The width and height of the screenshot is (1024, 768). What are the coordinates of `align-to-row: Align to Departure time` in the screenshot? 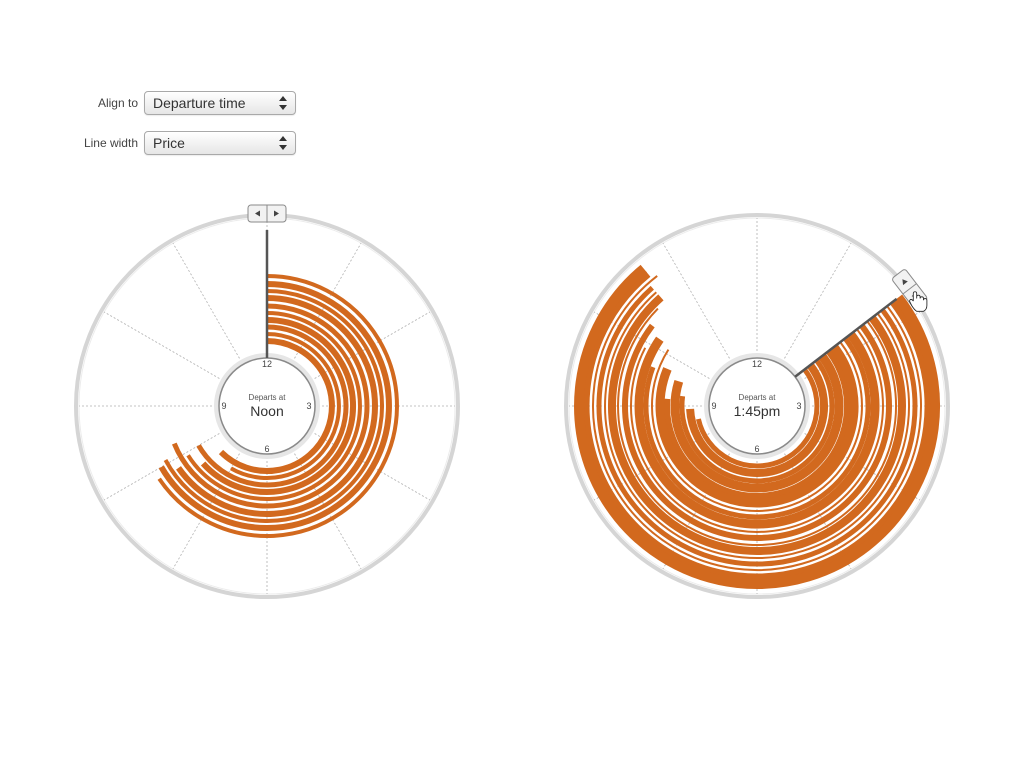 It's located at (188, 103).